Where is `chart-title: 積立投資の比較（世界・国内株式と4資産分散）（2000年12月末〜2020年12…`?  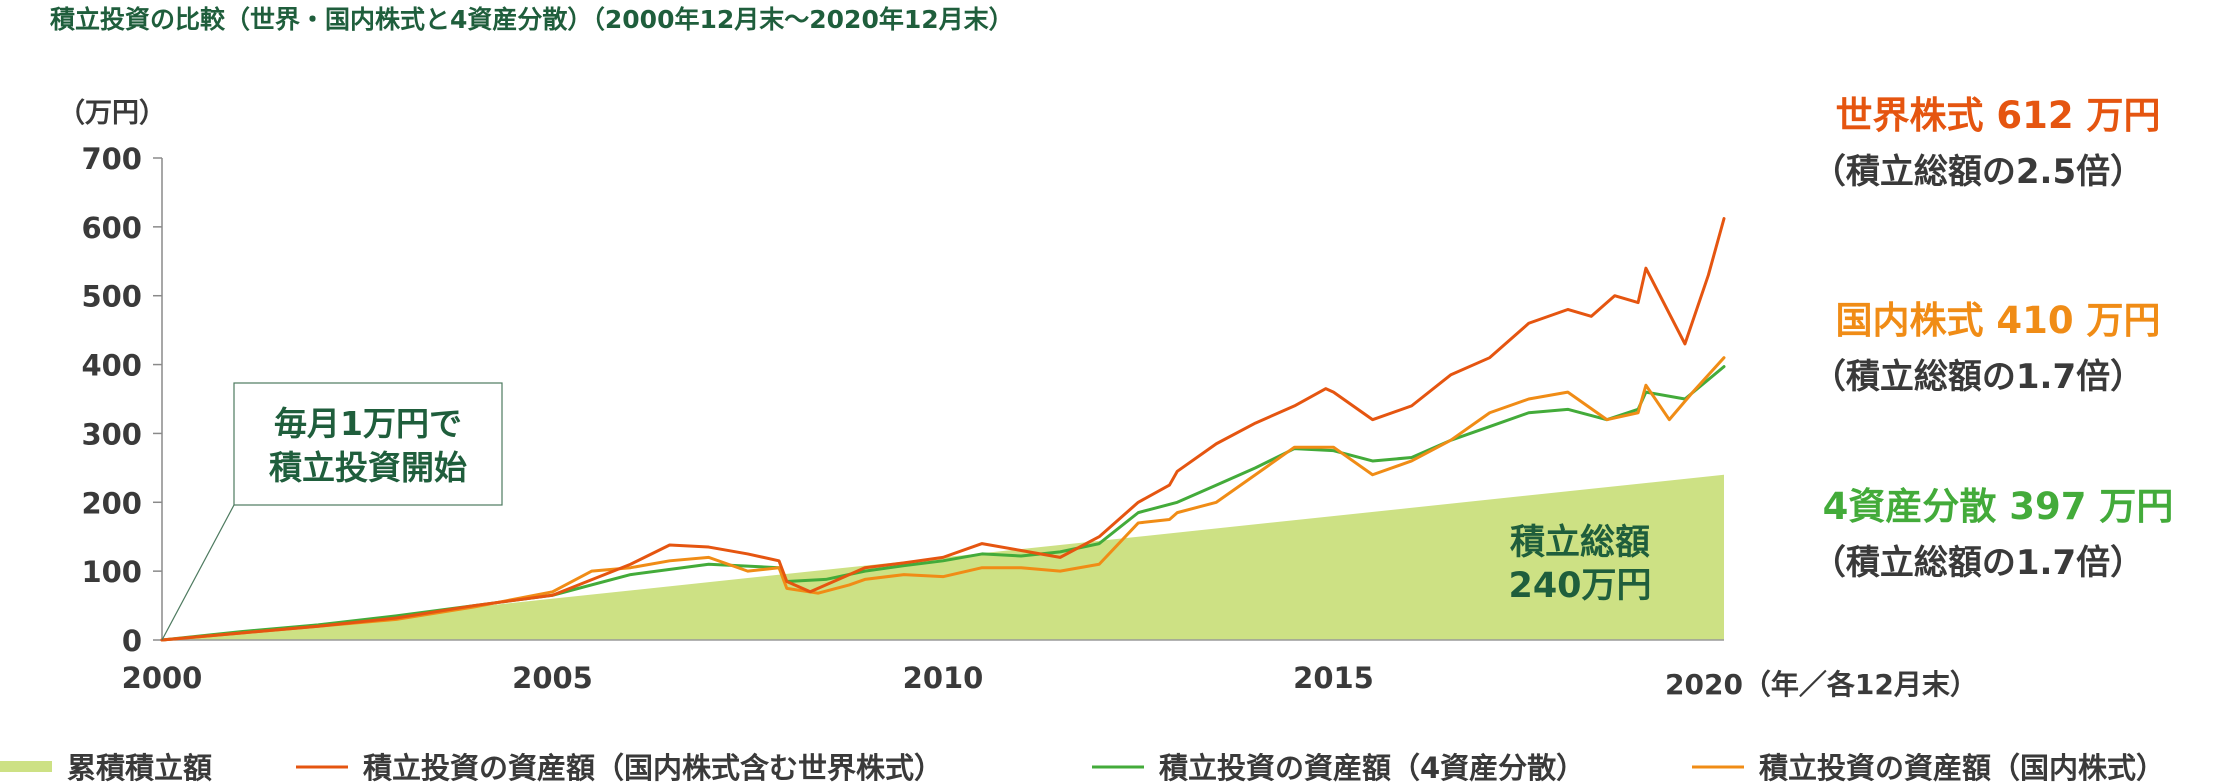 chart-title: 積立投資の比較（世界・国内株式と4資産分散）（2000年12月末〜2020年12… is located at coordinates (532, 19).